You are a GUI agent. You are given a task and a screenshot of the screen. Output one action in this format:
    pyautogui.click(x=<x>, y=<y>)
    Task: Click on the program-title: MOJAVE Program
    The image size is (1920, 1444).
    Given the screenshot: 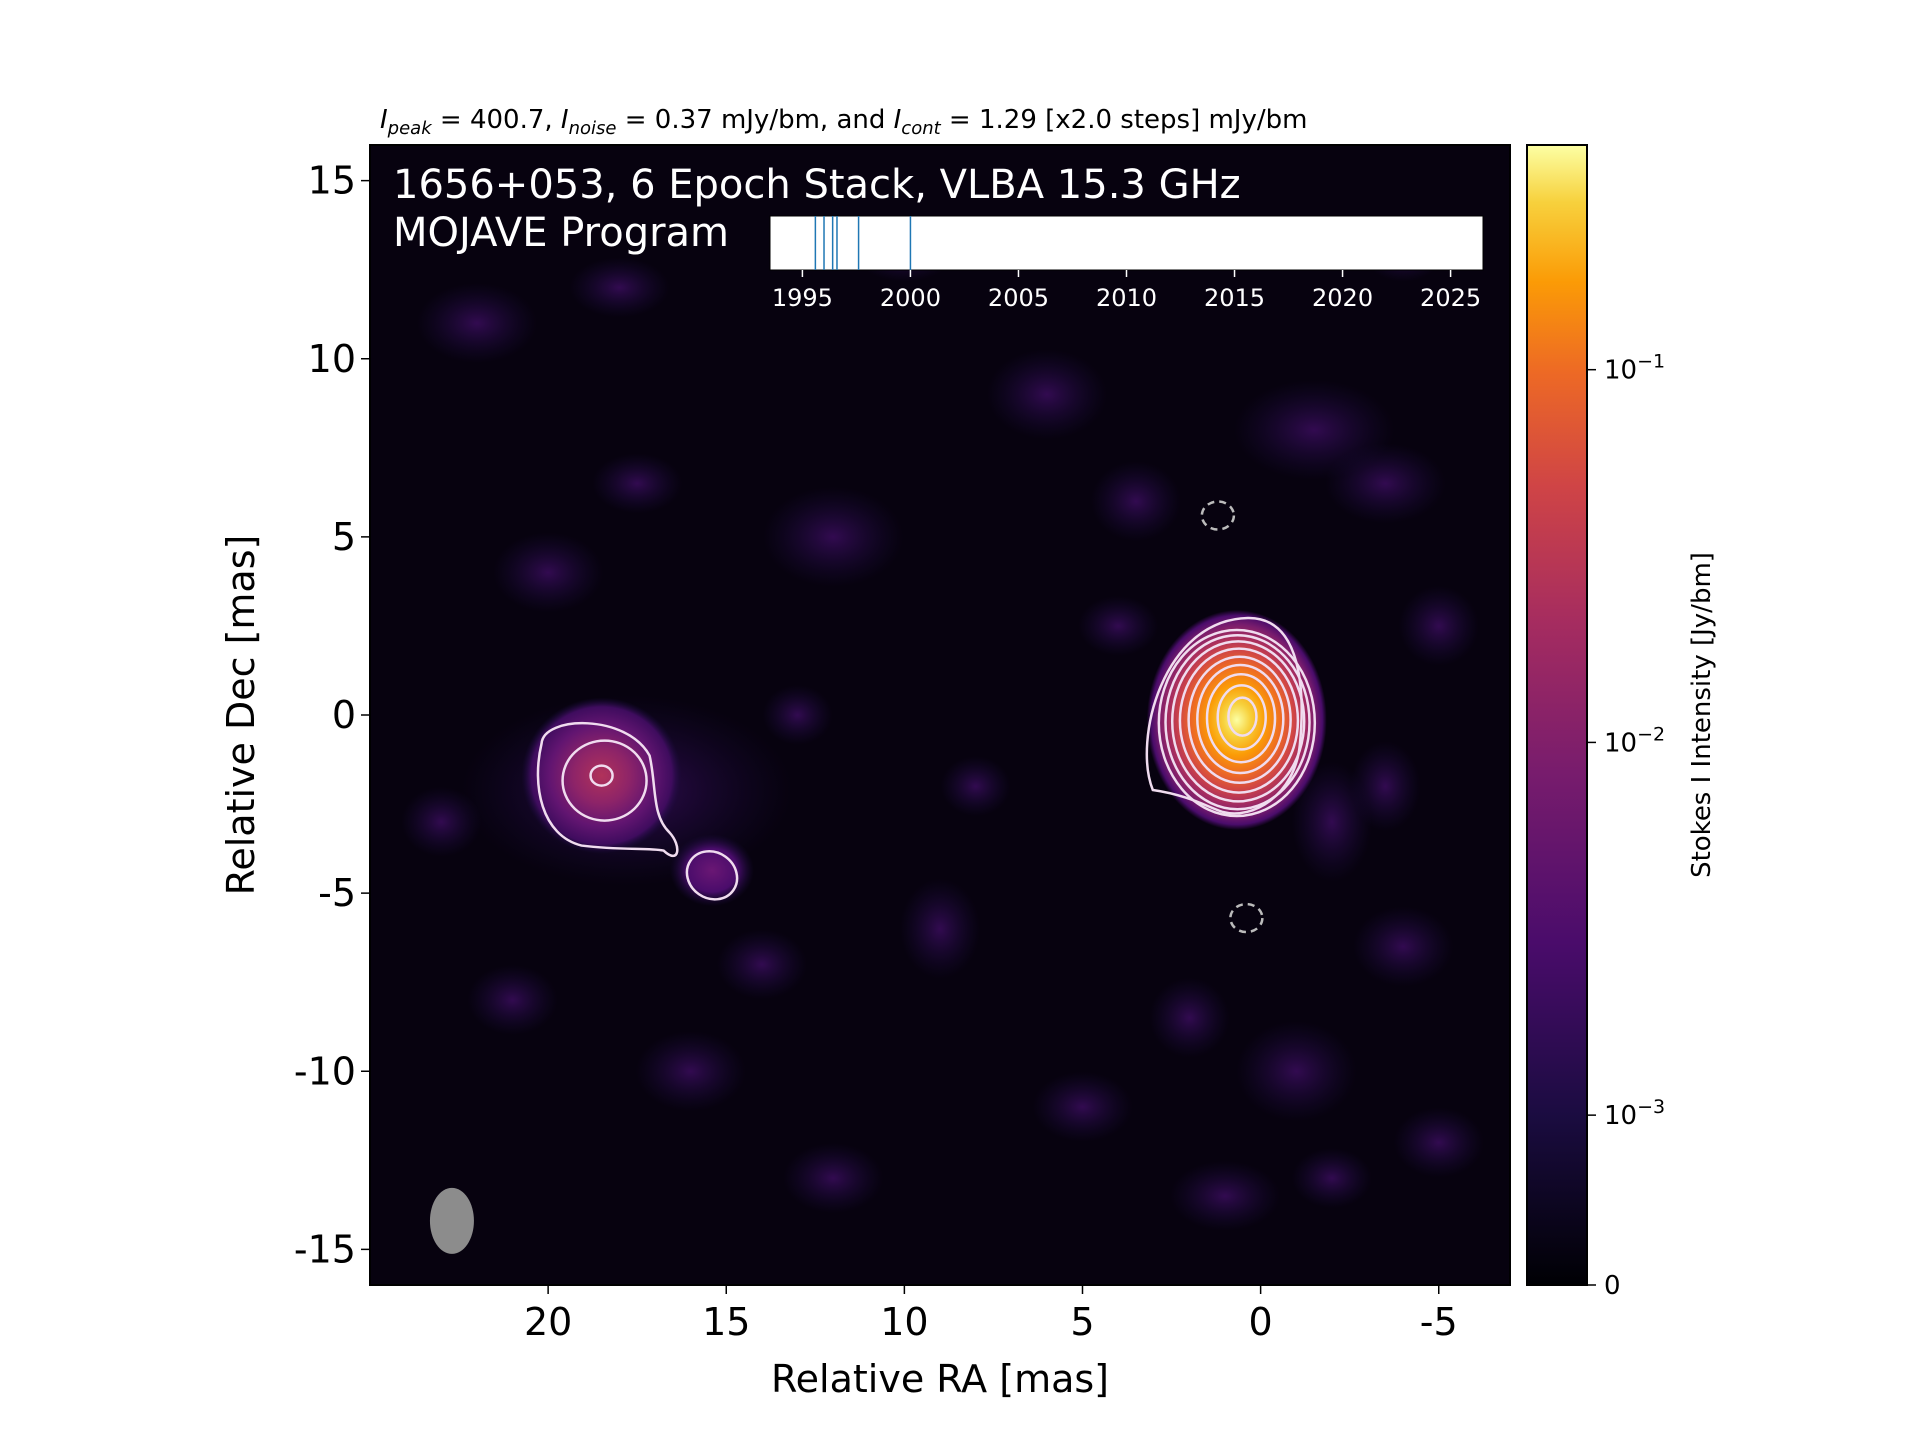 What is the action you would take?
    pyautogui.click(x=561, y=233)
    